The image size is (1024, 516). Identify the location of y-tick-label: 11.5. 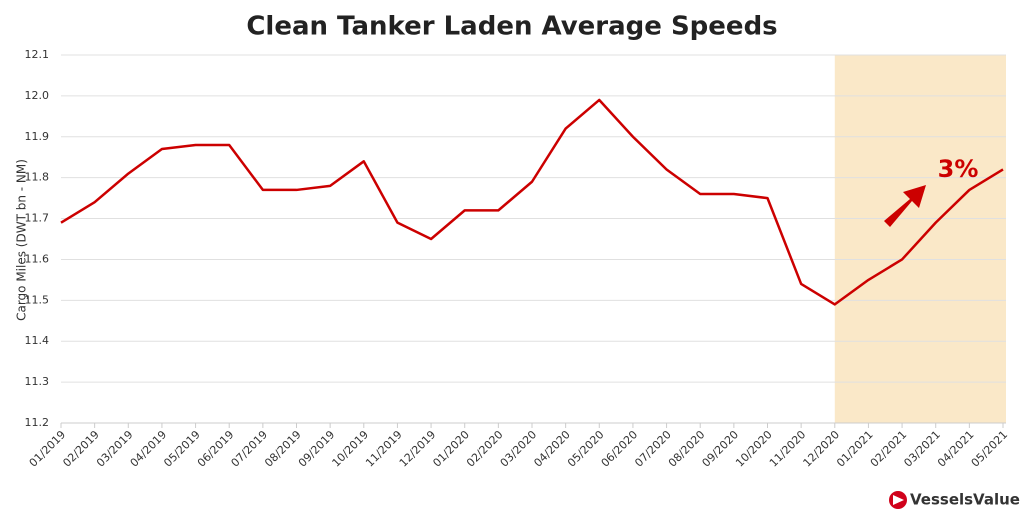
(37, 299).